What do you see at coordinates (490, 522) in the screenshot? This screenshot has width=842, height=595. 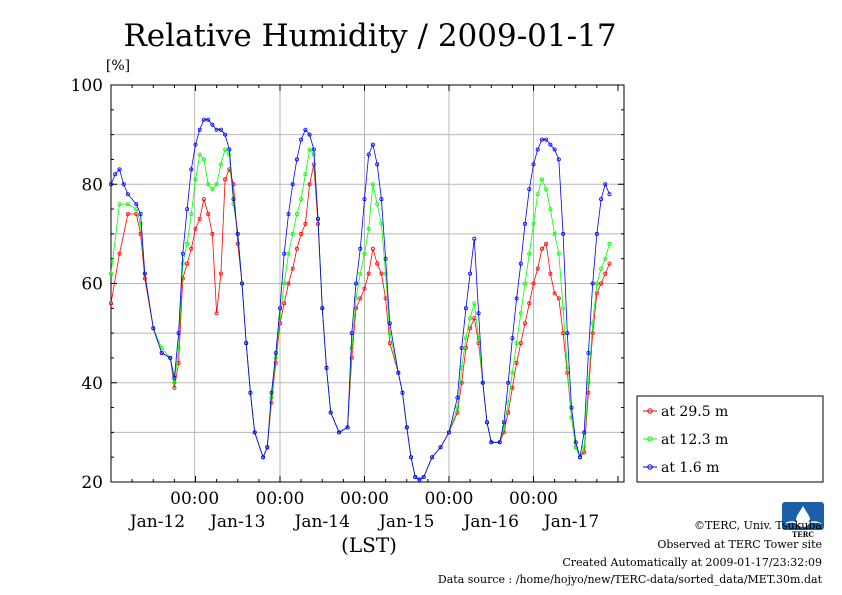 I see `x-date-label: Jan-16` at bounding box center [490, 522].